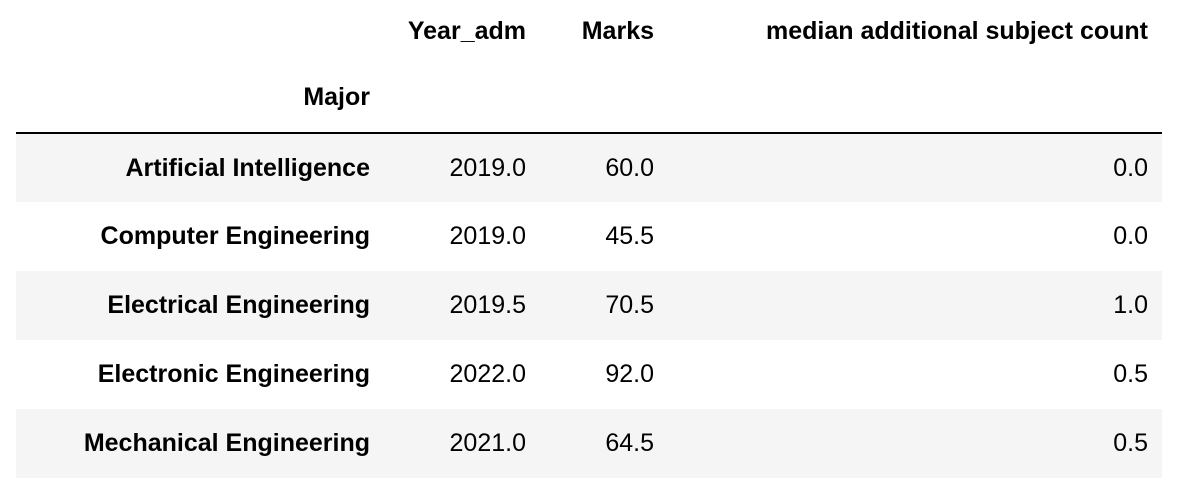  What do you see at coordinates (589, 374) in the screenshot?
I see `table-row: Electronic Engineering 2022.0 92.0 0.5` at bounding box center [589, 374].